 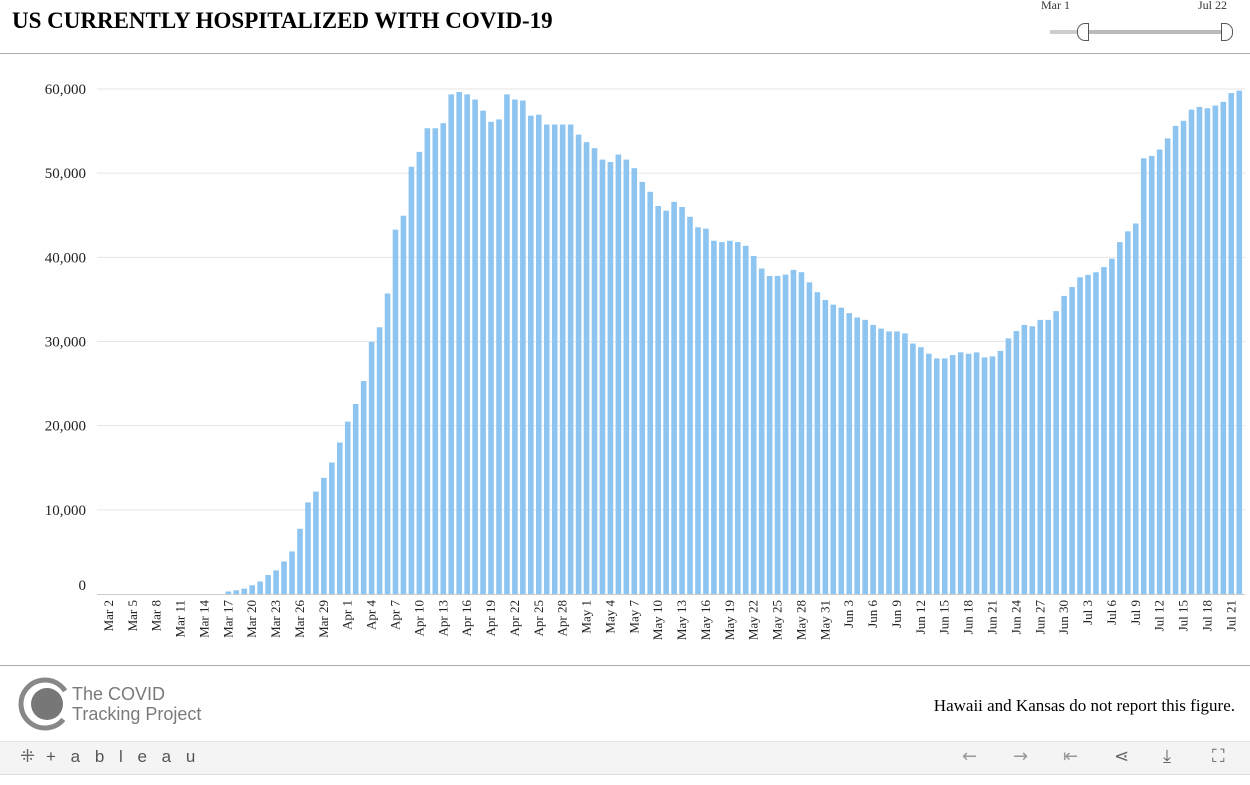 What do you see at coordinates (1071, 756) in the screenshot?
I see `revert-icon: ⇤` at bounding box center [1071, 756].